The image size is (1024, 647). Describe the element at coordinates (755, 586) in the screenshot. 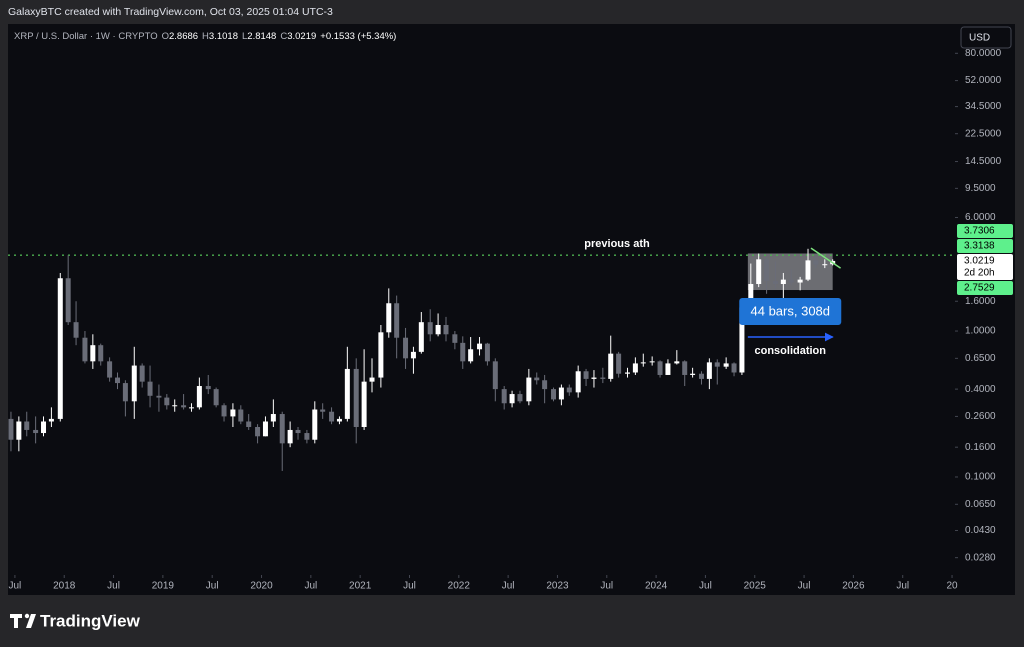

I see `x-tick-label: 2025` at that location.